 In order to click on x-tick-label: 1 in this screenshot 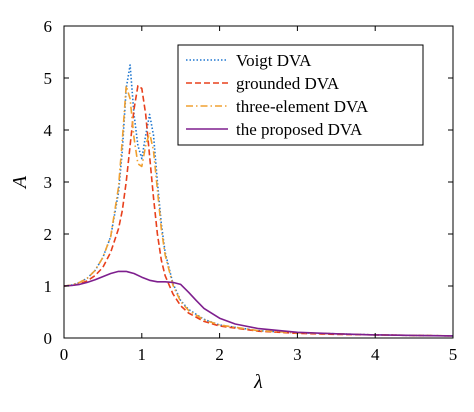, I will do `click(142, 354)`.